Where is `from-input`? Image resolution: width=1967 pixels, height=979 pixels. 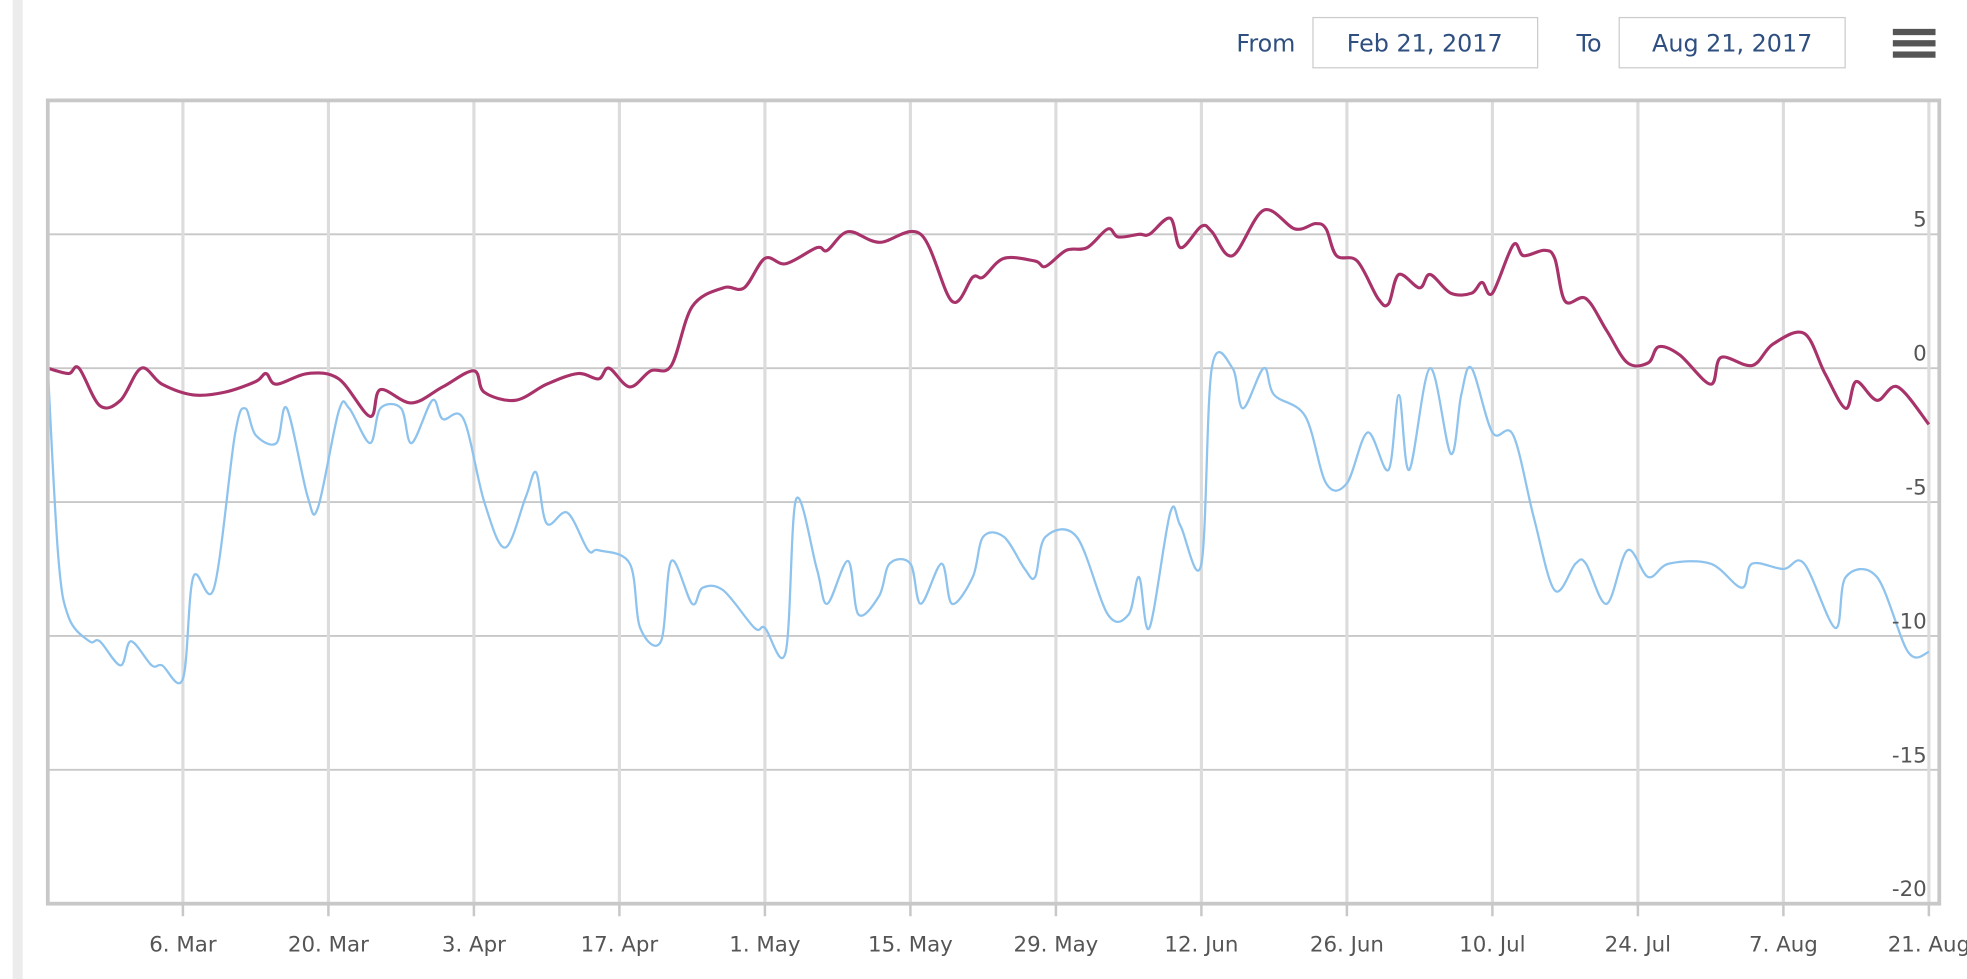 from-input is located at coordinates (1425, 42).